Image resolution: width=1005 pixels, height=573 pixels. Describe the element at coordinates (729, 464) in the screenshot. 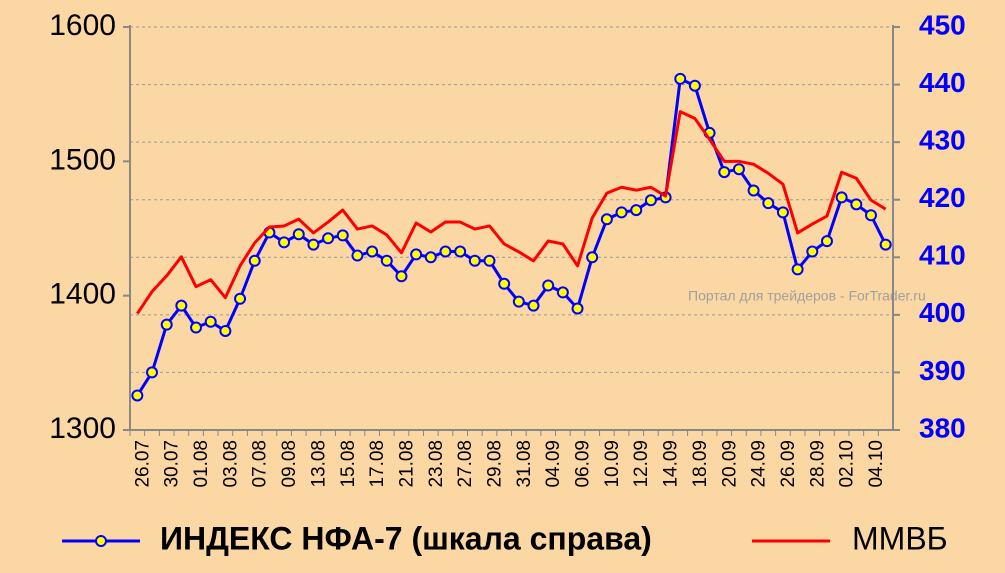

I see `x-tick-label: 20.09` at that location.